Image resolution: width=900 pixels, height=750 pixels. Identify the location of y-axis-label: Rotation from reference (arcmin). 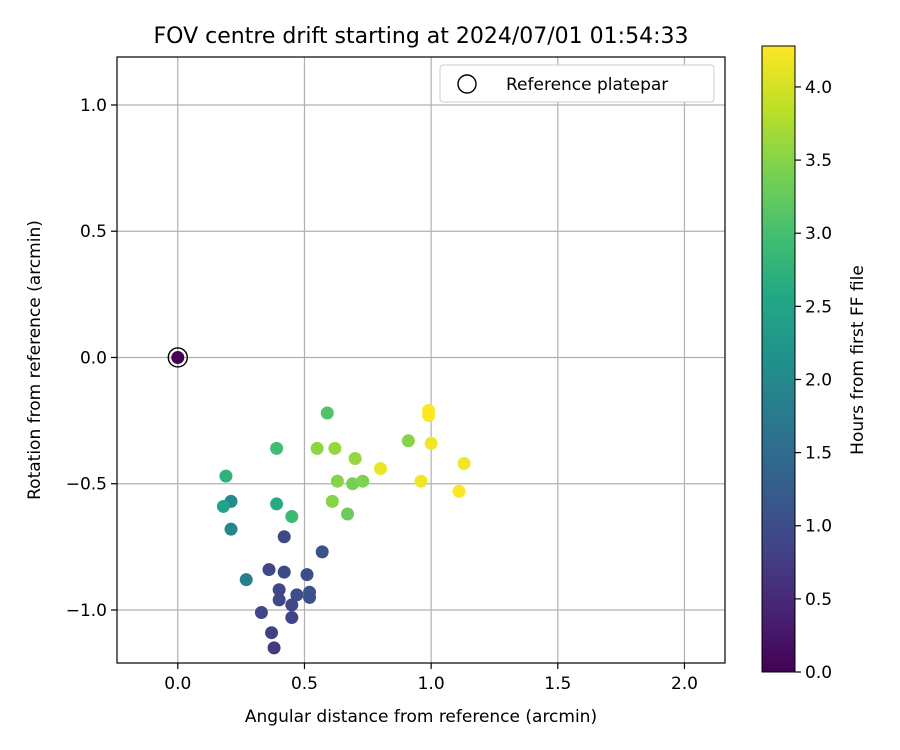
(35, 360).